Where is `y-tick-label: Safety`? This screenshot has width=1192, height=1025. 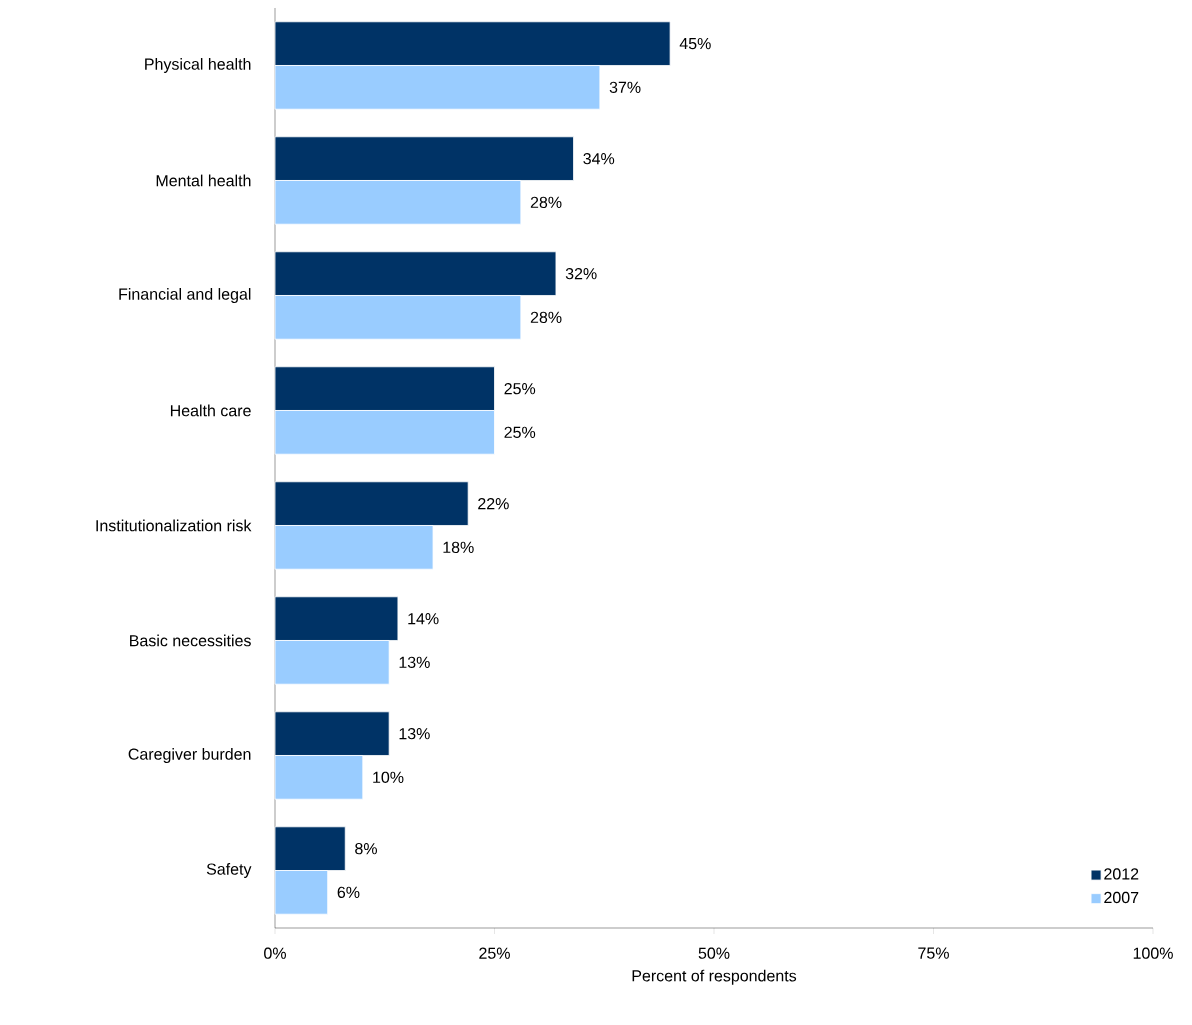 y-tick-label: Safety is located at coordinates (229, 870).